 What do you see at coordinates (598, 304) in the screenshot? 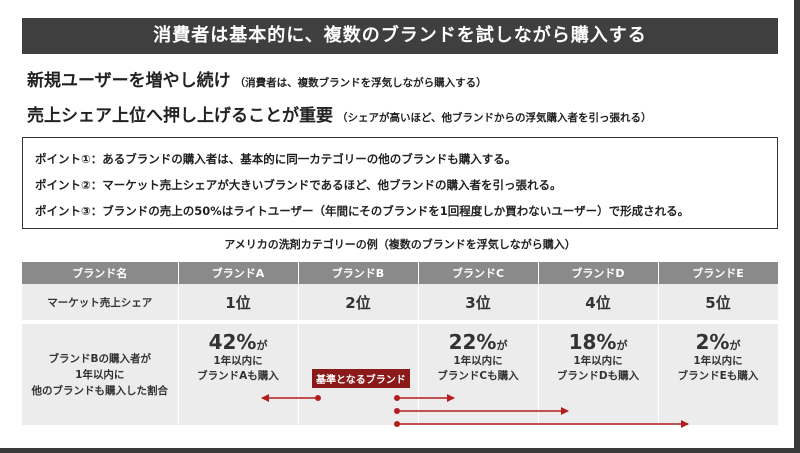
I see `rank-brand-d: 4位` at bounding box center [598, 304].